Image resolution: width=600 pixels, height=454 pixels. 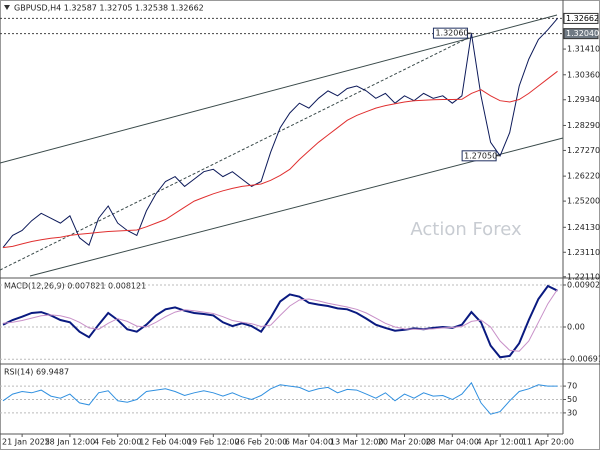 I want to click on y-tick-label: 1.23110, so click(x=583, y=252).